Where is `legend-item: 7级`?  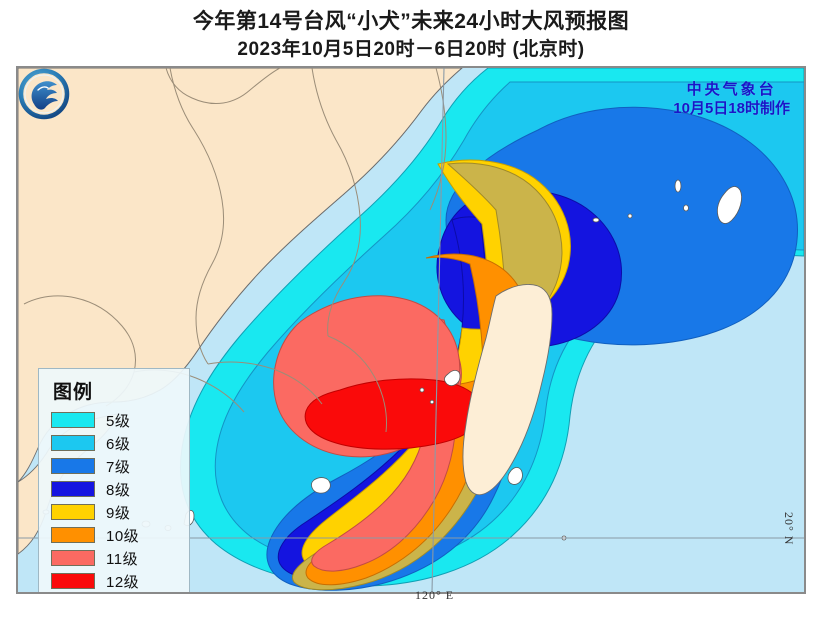
legend-item: 7级 is located at coordinates (115, 466).